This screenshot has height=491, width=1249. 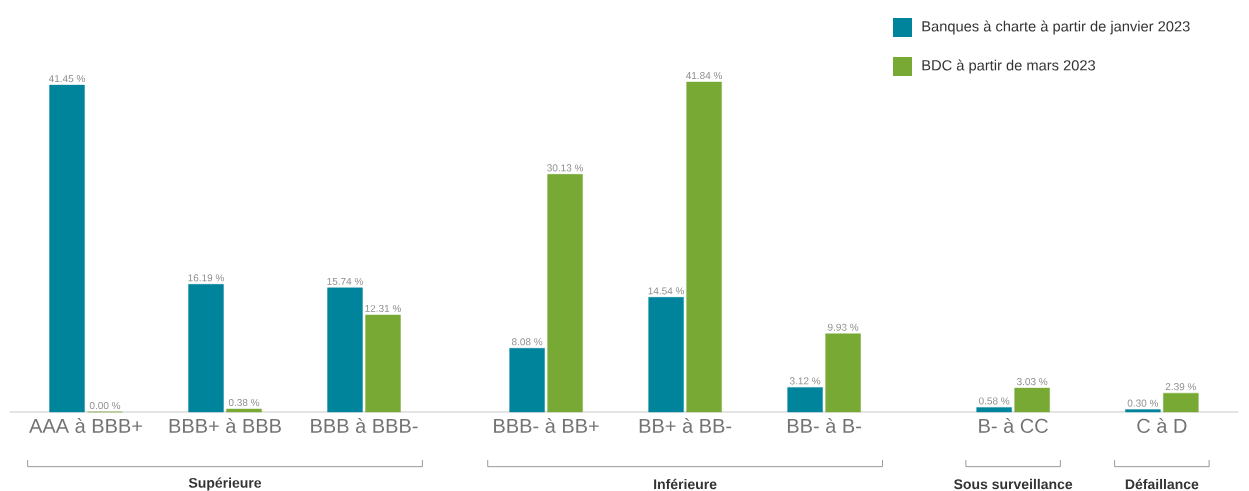 I want to click on data-label: 0.00 %, so click(x=105, y=405).